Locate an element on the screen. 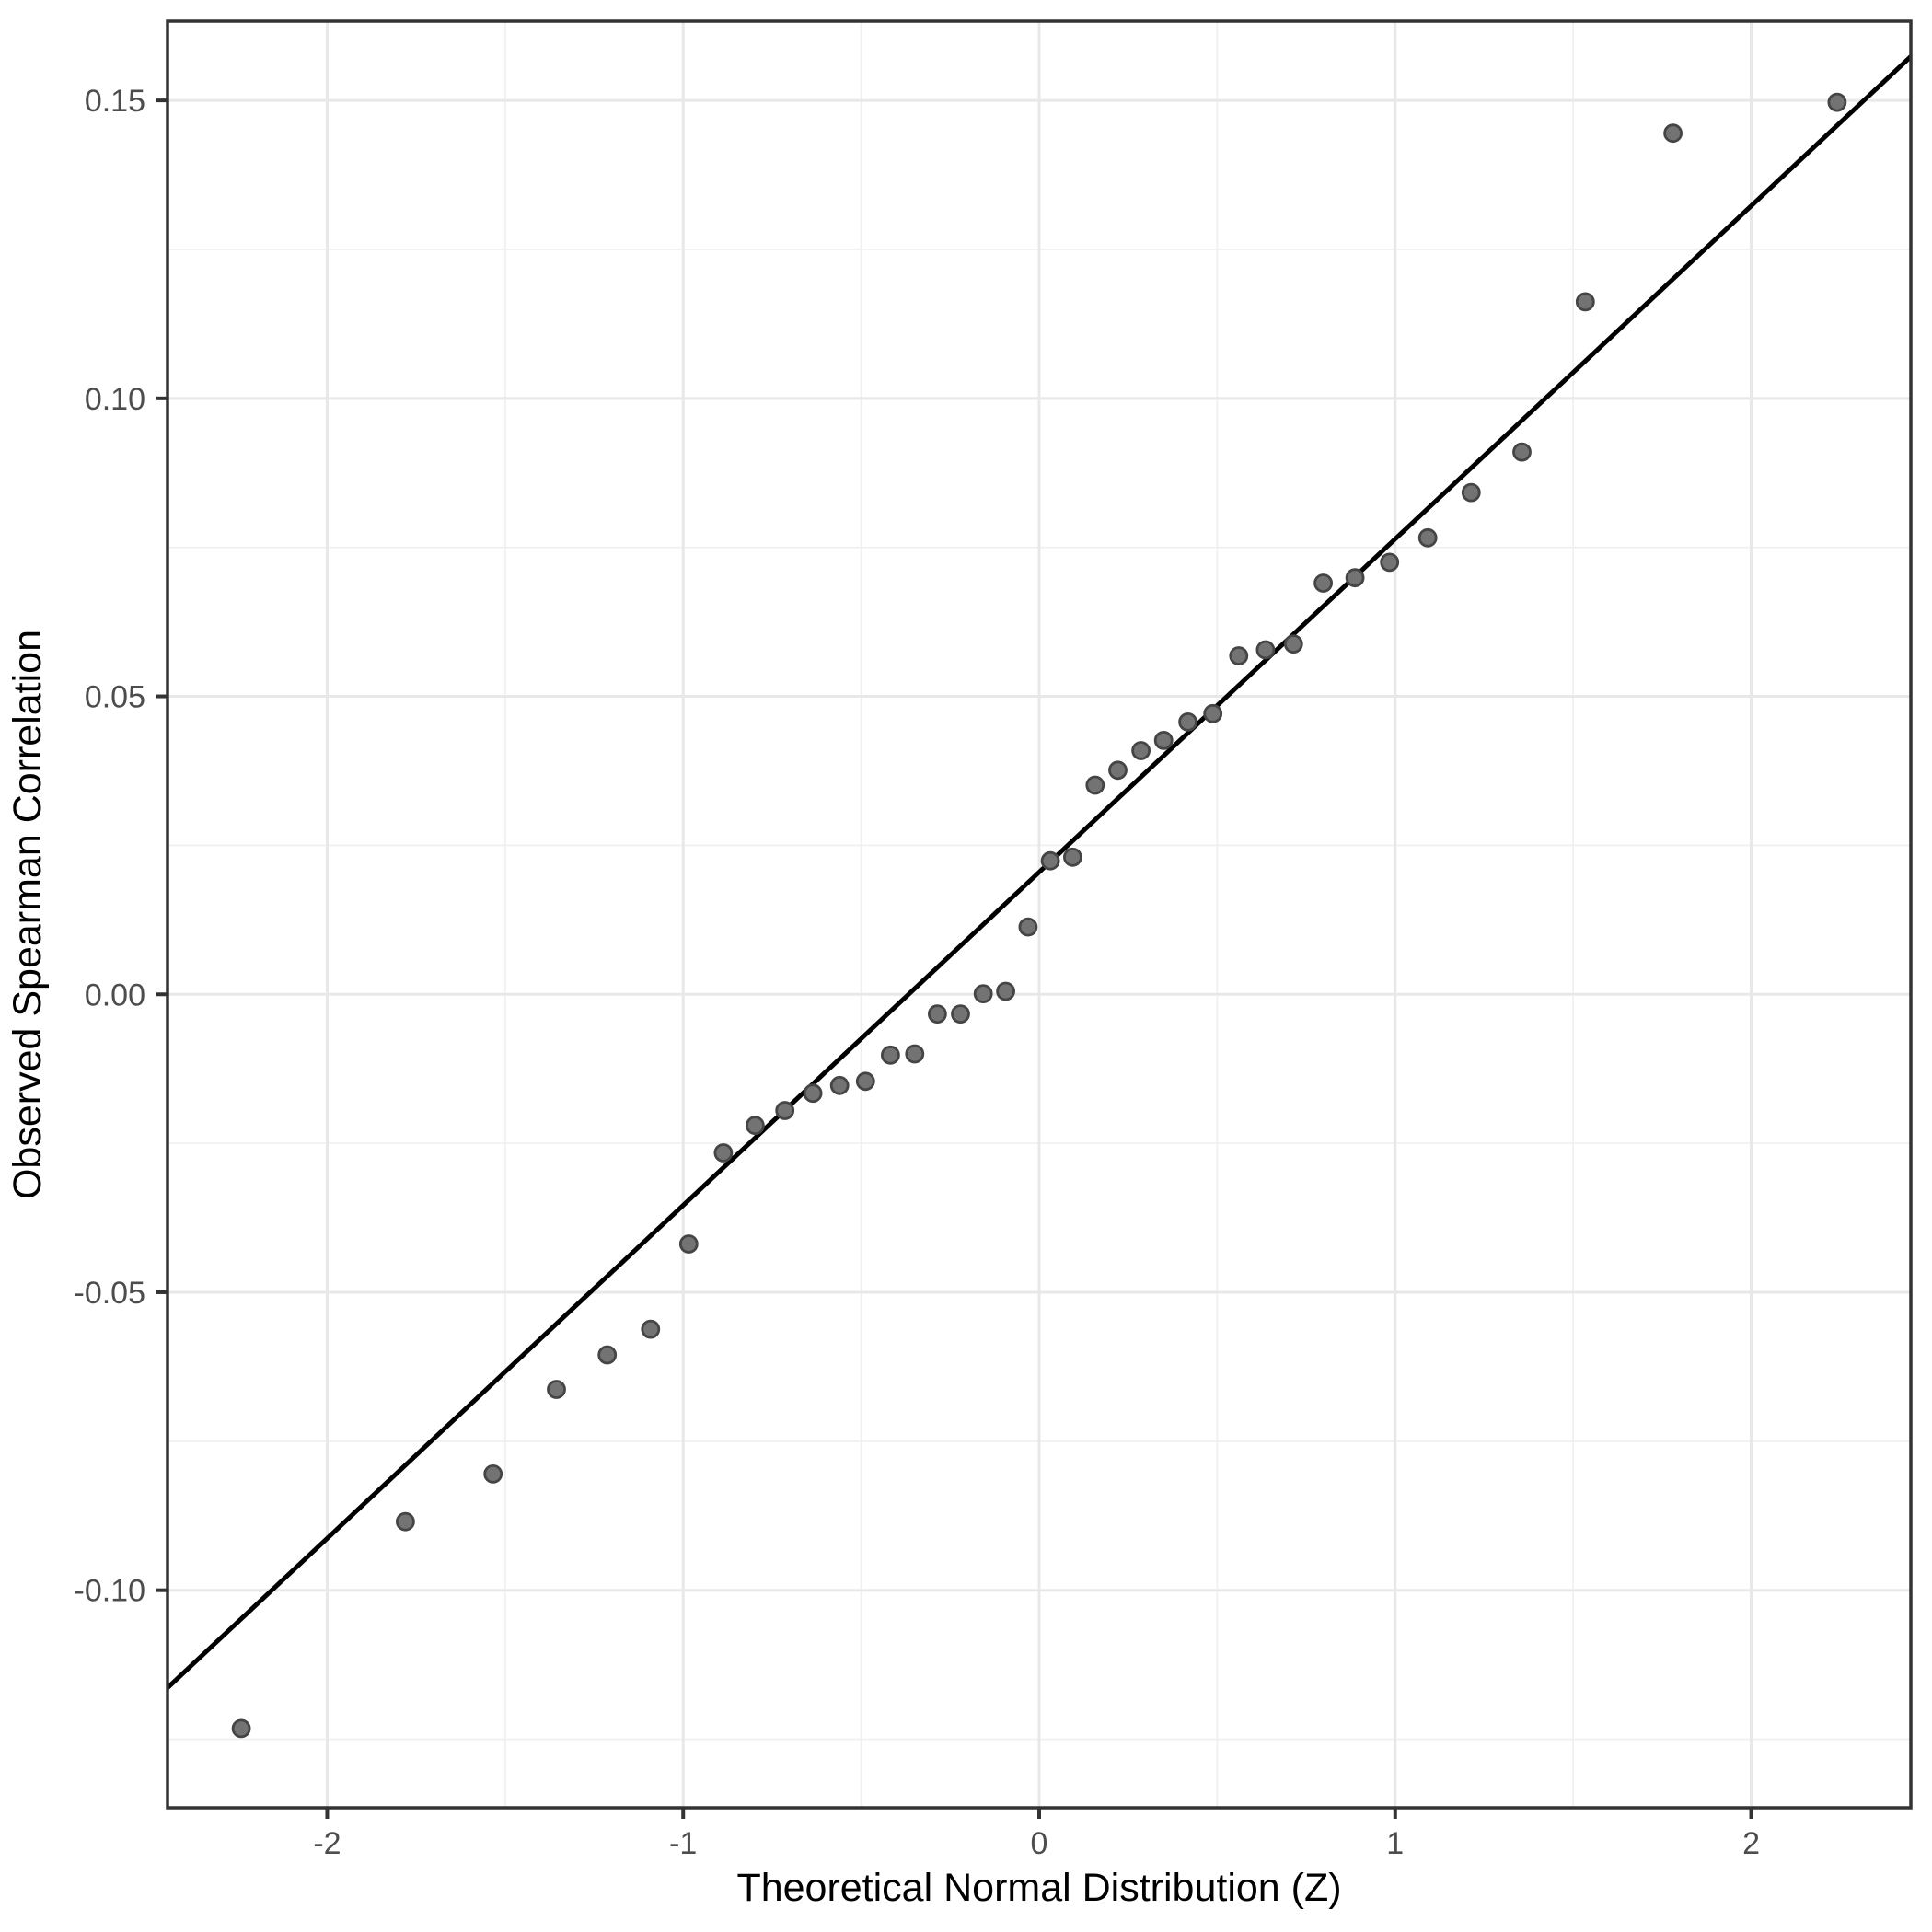 This screenshot has height=1932, width=1932. y-tick-label: -0.05 is located at coordinates (111, 1294).